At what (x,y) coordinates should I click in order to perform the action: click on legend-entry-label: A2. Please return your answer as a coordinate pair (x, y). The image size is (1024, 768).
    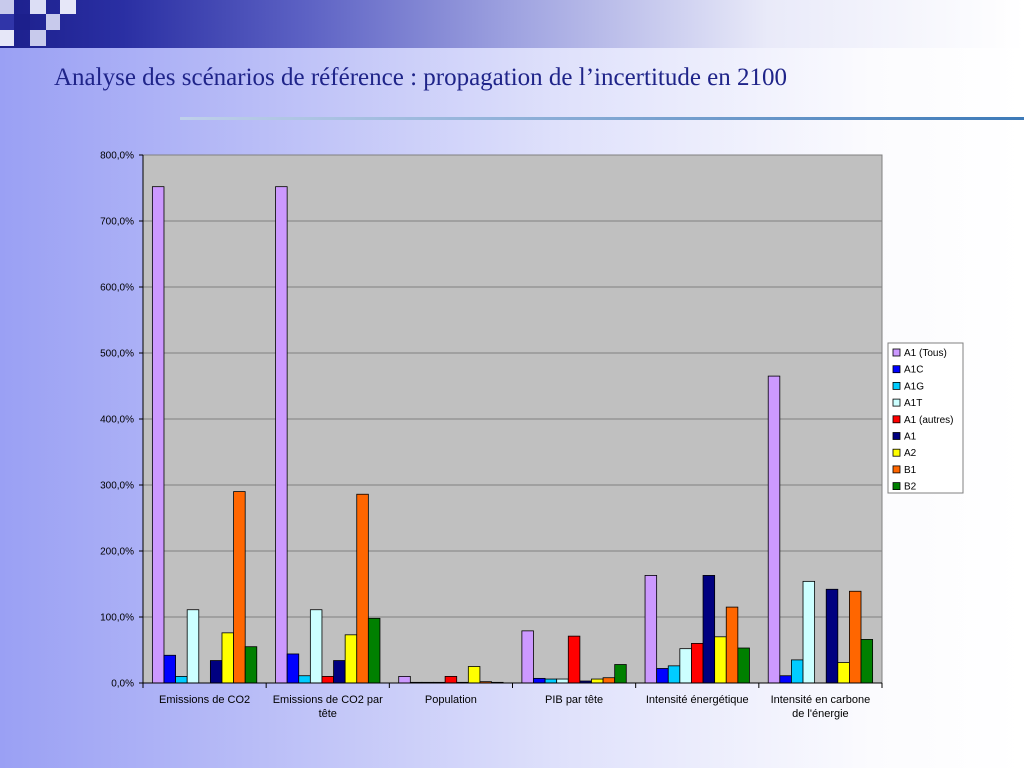
    Looking at the image, I should click on (910, 453).